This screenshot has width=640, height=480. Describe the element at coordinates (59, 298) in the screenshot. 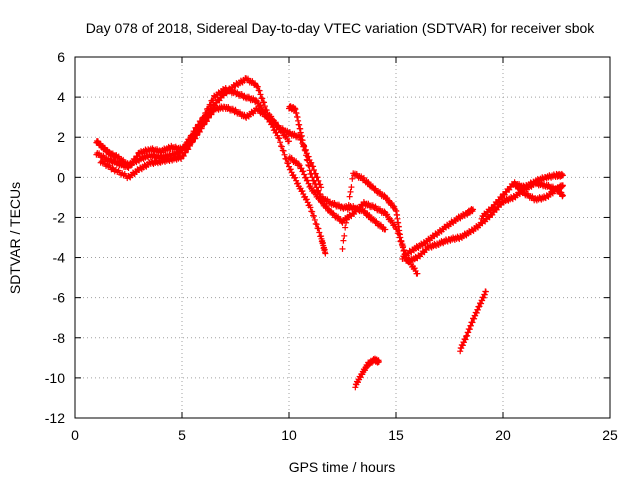

I see `y-tick-label: -6` at that location.